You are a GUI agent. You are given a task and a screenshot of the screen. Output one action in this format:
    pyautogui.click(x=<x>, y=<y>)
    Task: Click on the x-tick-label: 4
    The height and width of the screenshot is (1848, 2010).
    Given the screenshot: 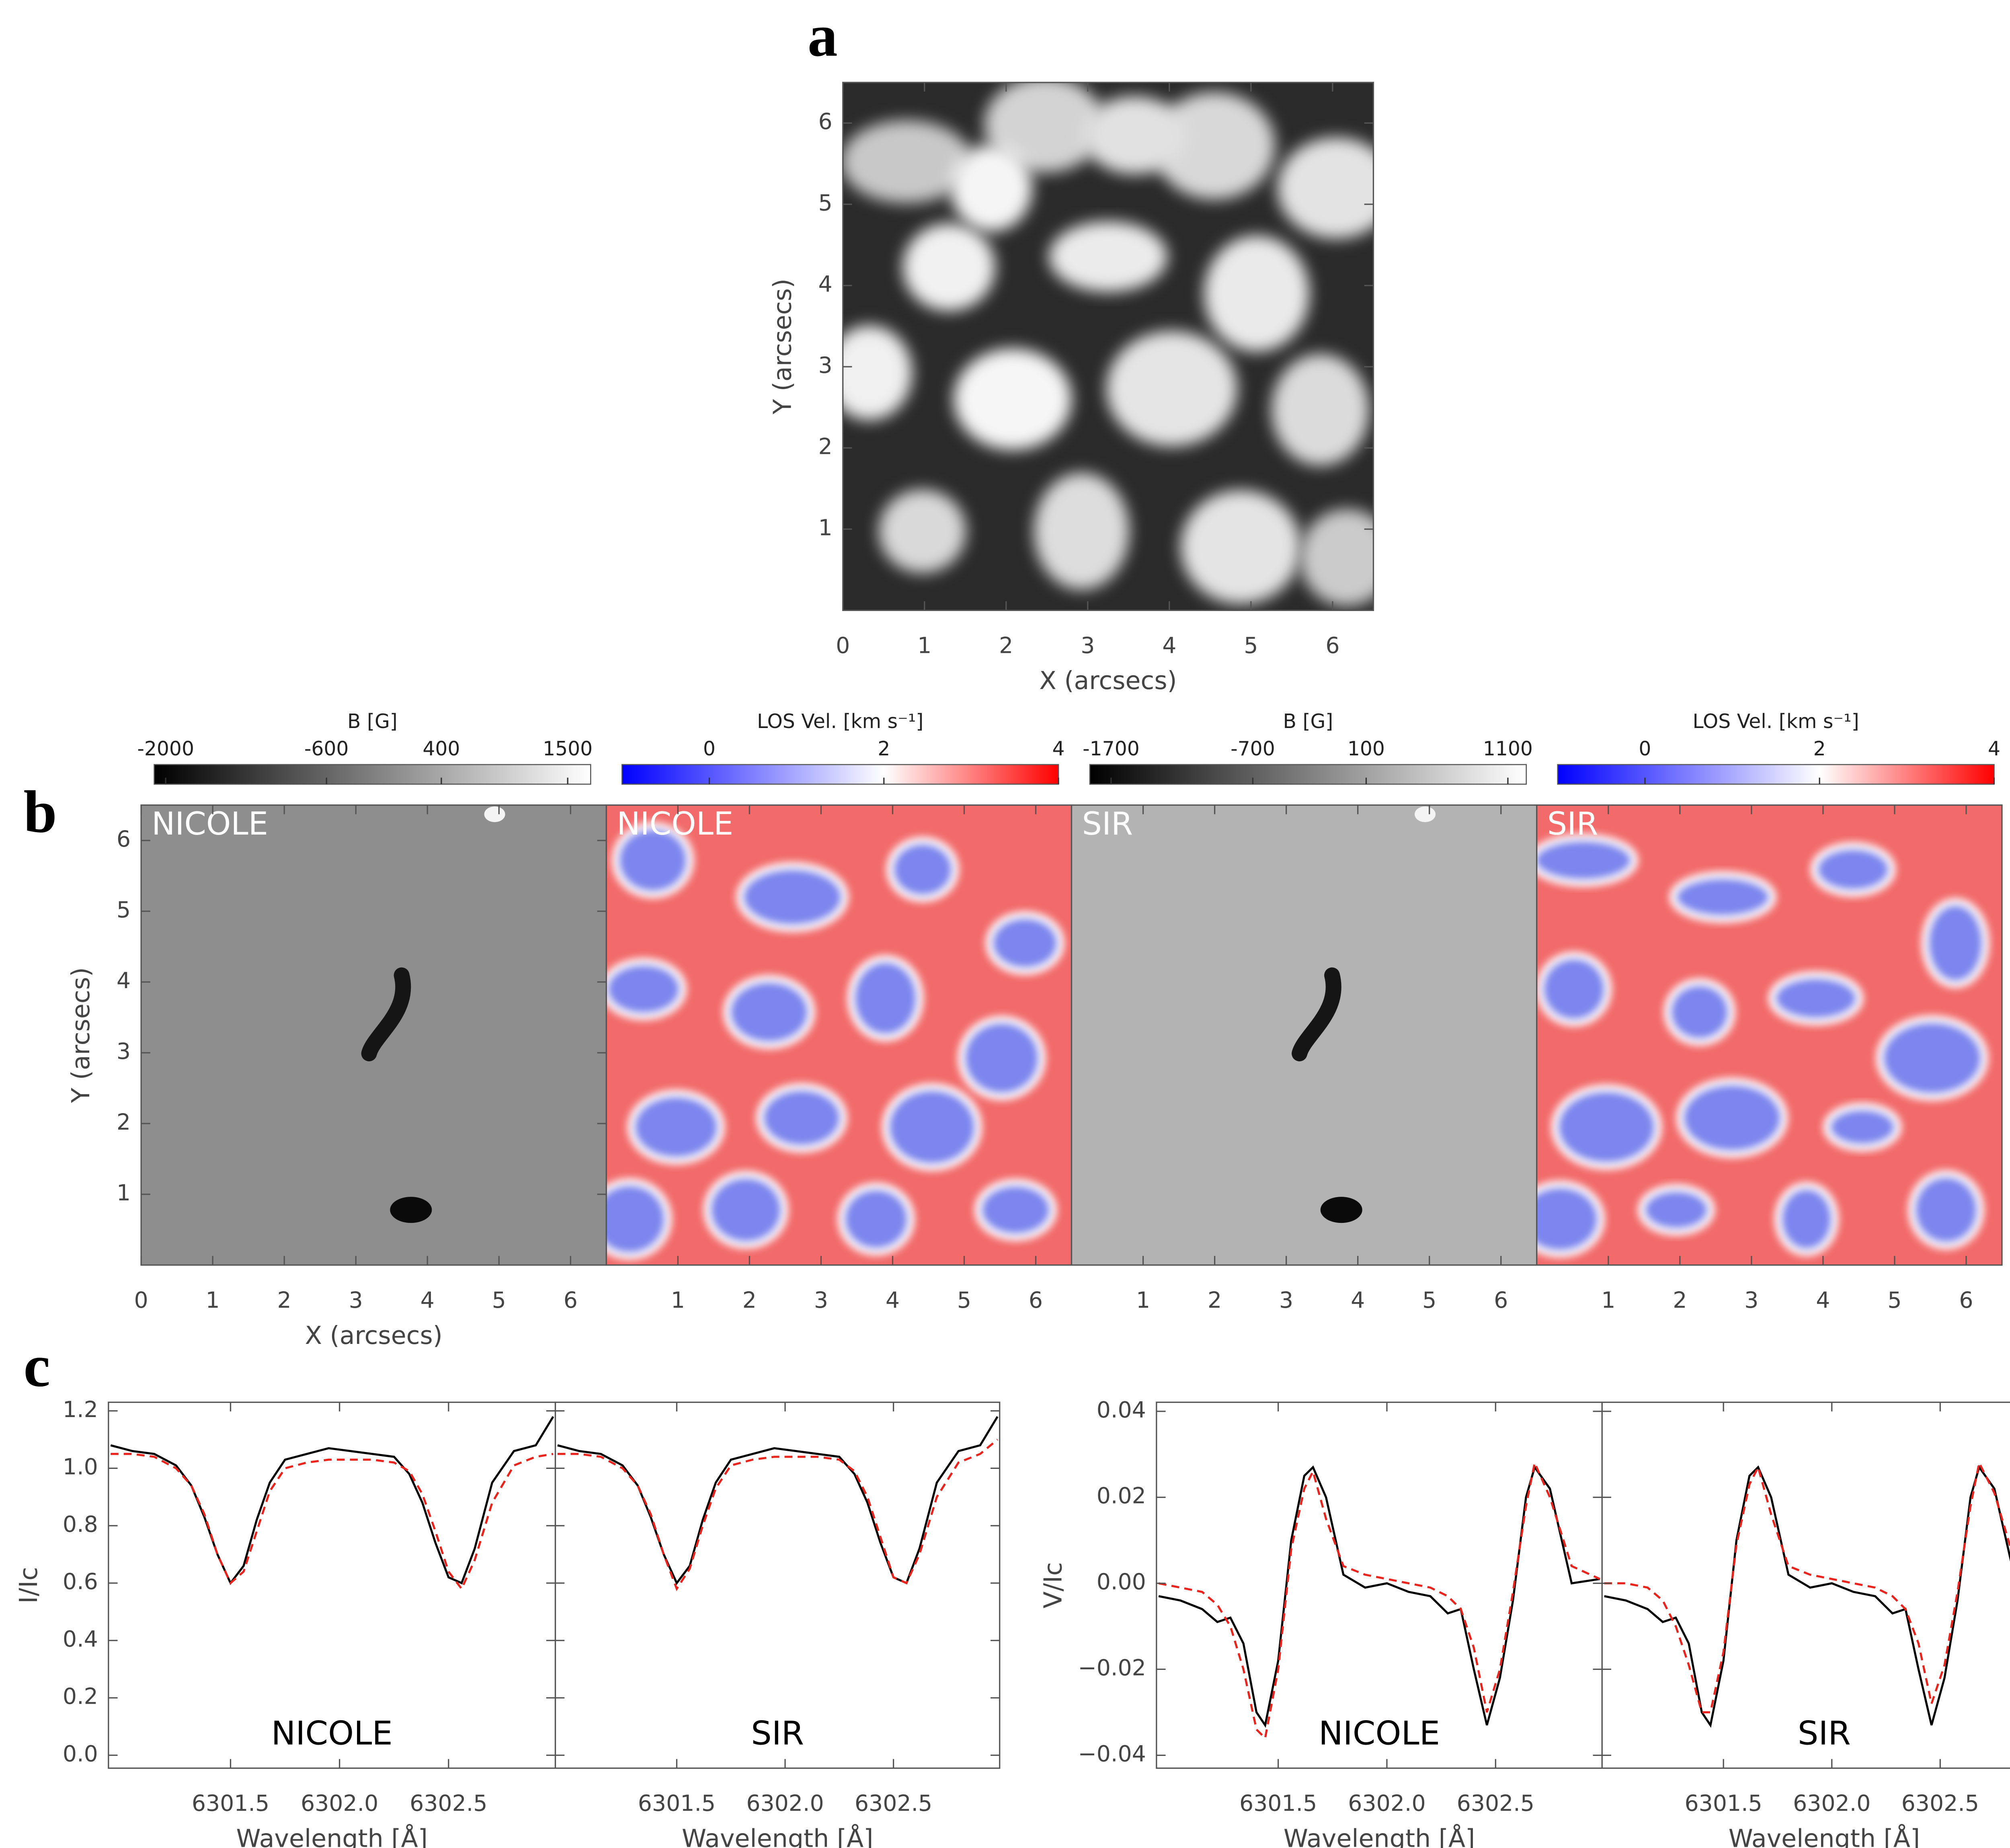 What is the action you would take?
    pyautogui.click(x=893, y=1300)
    